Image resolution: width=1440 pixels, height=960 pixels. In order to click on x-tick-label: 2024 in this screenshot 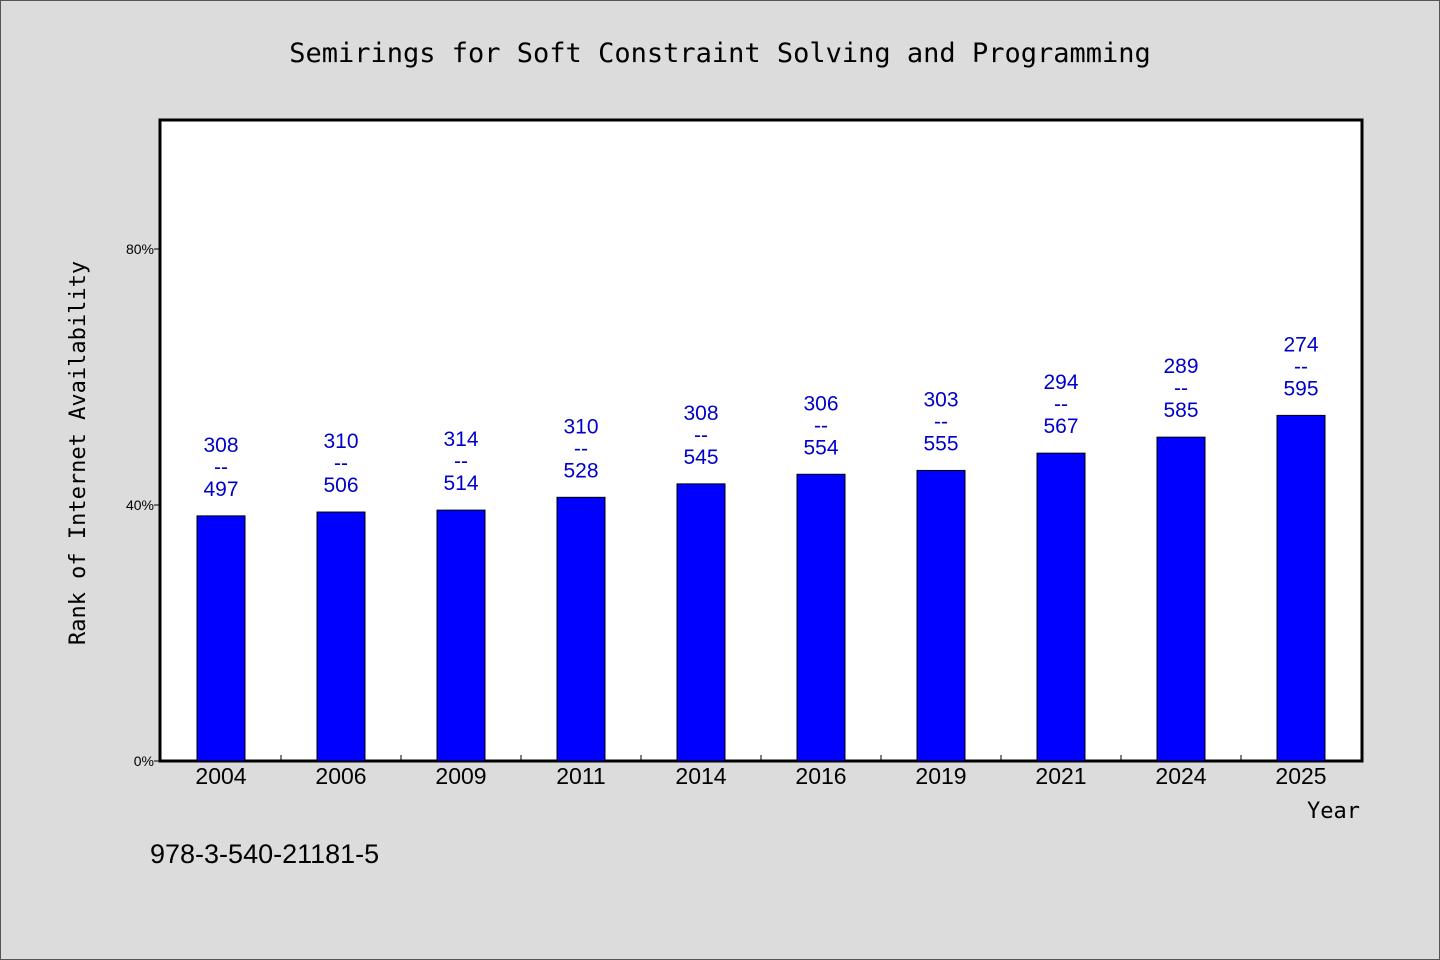, I will do `click(1180, 776)`.